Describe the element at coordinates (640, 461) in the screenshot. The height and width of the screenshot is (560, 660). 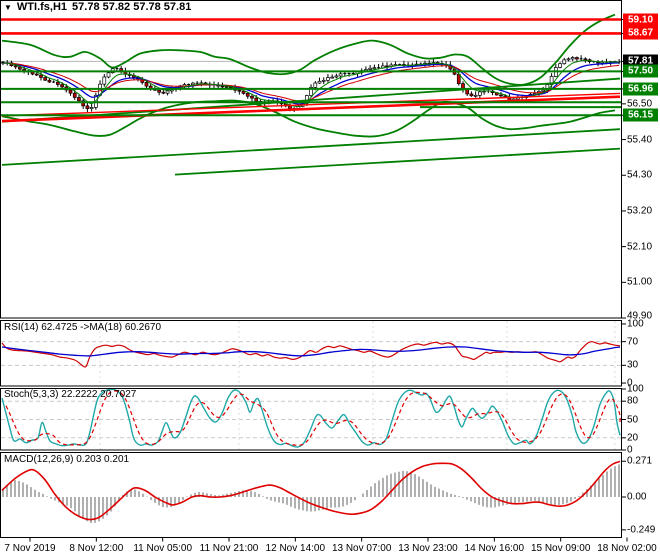
I see `macd-axis-label: 0.271` at that location.